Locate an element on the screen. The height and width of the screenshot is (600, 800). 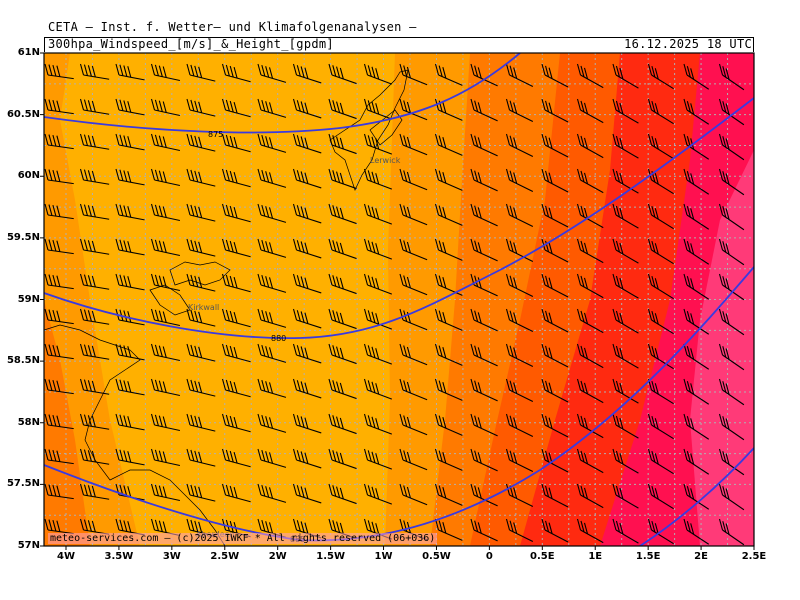
lat-label: 58N is located at coordinates (28, 422).